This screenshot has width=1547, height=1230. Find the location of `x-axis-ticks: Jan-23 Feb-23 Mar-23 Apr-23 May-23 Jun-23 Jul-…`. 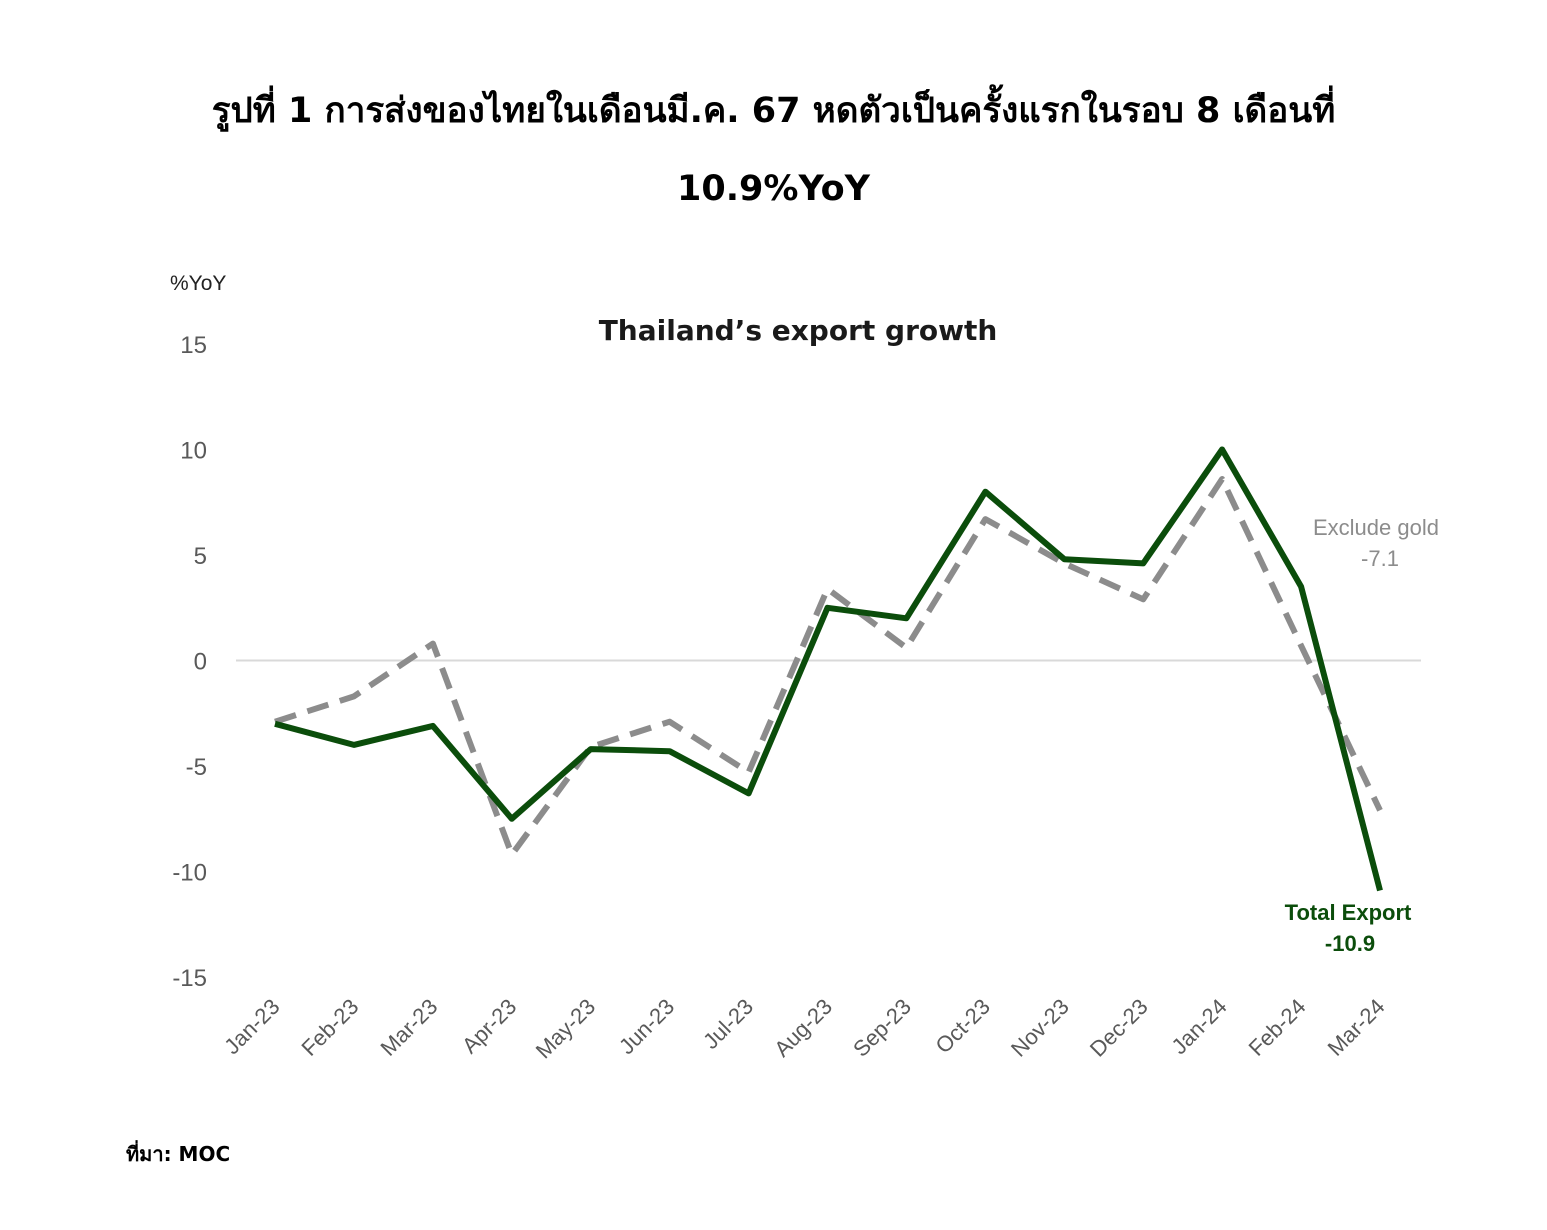

x-axis-ticks: Jan-23 Feb-23 Mar-23 Apr-23 May-23 Jun-23 Jul-… is located at coordinates (804, 1029).